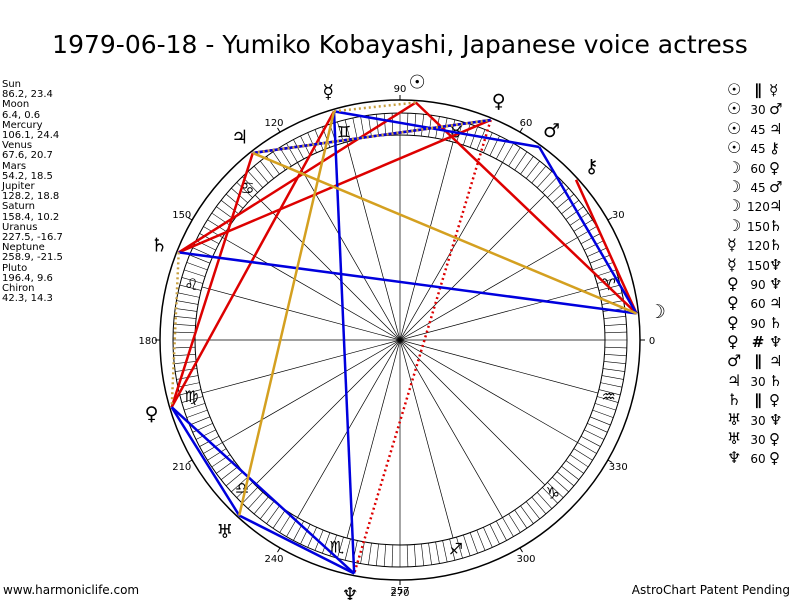 This screenshot has height=600, width=800. Describe the element at coordinates (762, 457) in the screenshot. I see `aspect-row: ♆ 60 ♀` at that location.